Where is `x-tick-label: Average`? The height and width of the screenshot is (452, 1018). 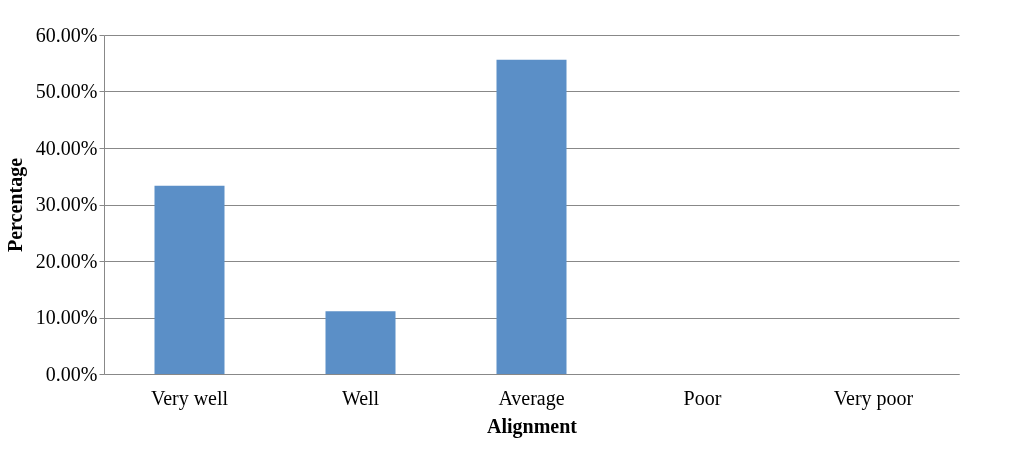 x-tick-label: Average is located at coordinates (531, 398).